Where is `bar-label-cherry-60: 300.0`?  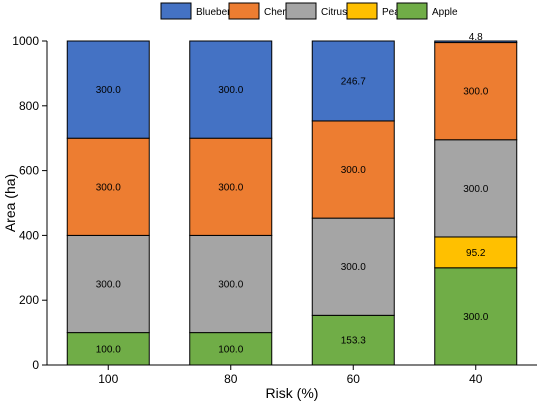 bar-label-cherry-60: 300.0 is located at coordinates (353, 170).